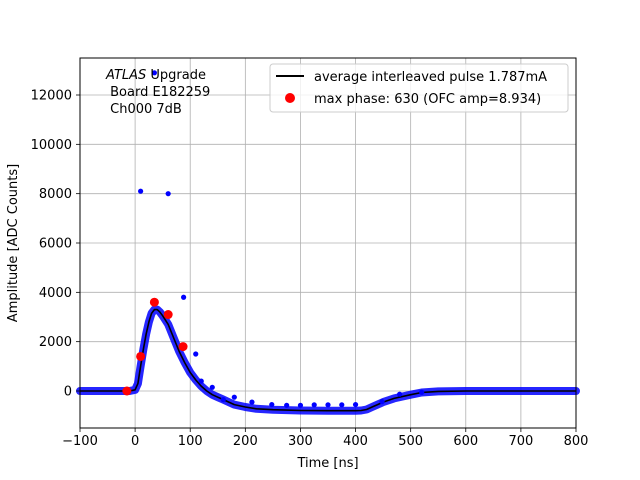 The height and width of the screenshot is (480, 640). I want to click on y-tick-label: 6000, so click(55, 244).